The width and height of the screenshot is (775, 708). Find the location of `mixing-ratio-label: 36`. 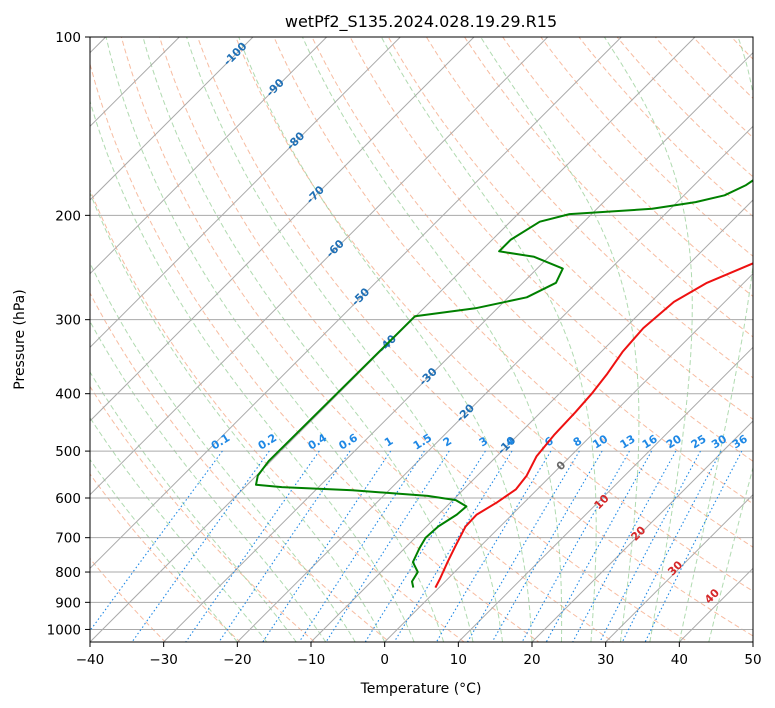

mixing-ratio-label: 36 is located at coordinates (740, 441).